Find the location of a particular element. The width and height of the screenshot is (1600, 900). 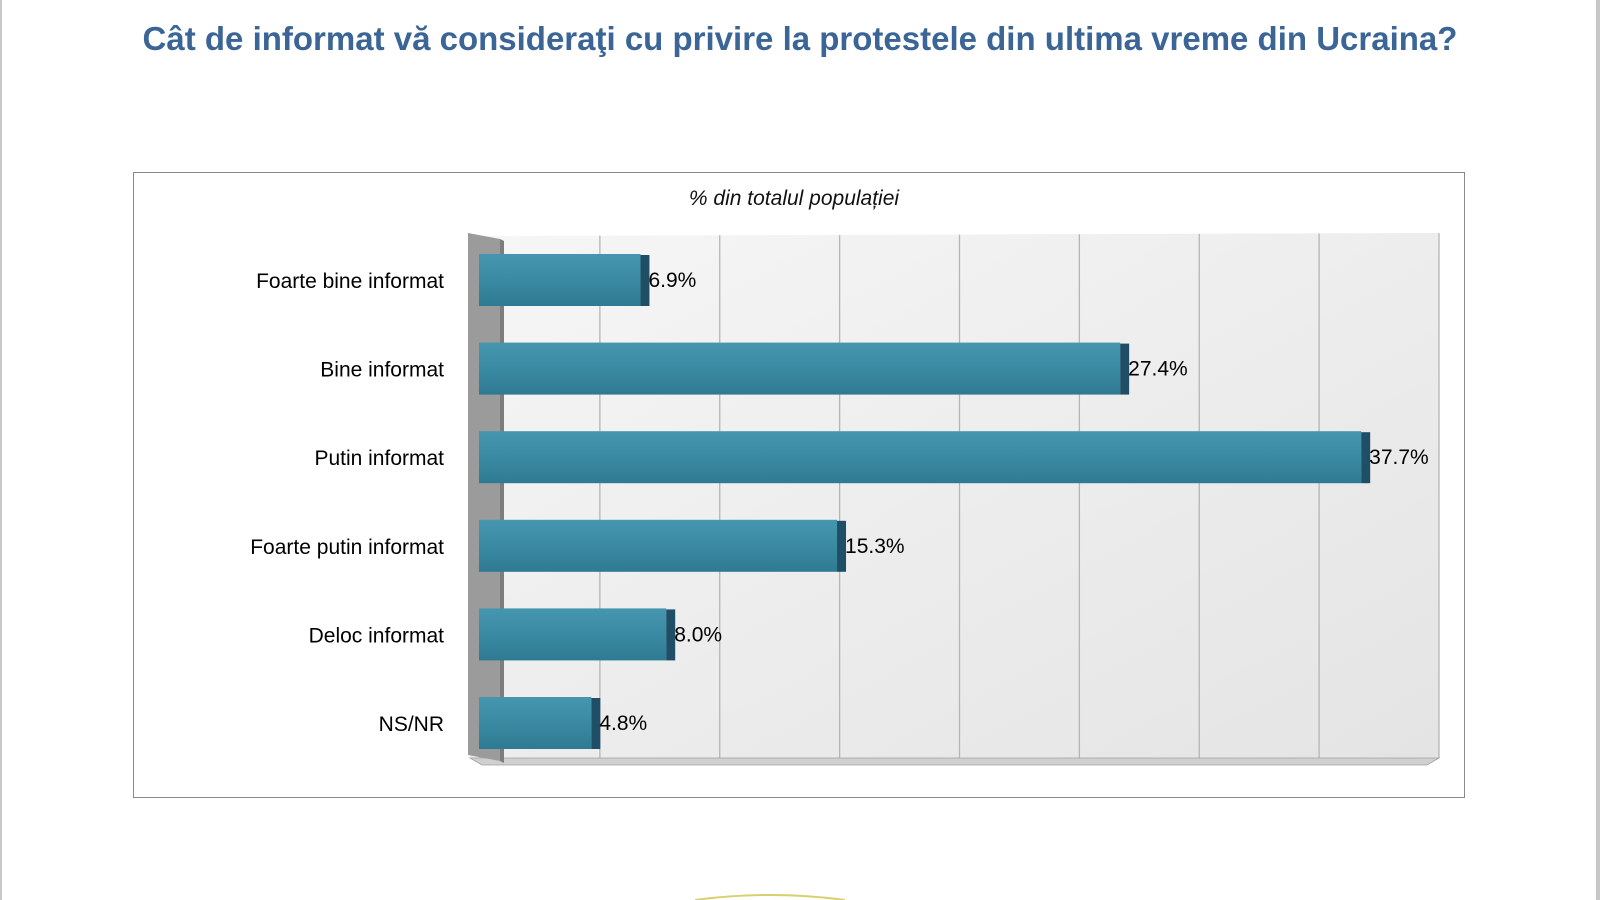

data-label: 6.9% is located at coordinates (672, 280).